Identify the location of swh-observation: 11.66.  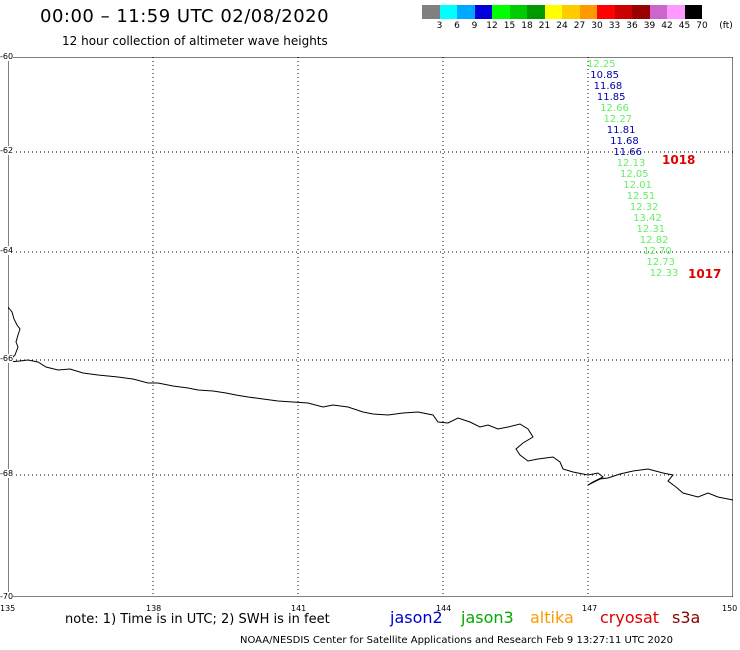
(628, 152).